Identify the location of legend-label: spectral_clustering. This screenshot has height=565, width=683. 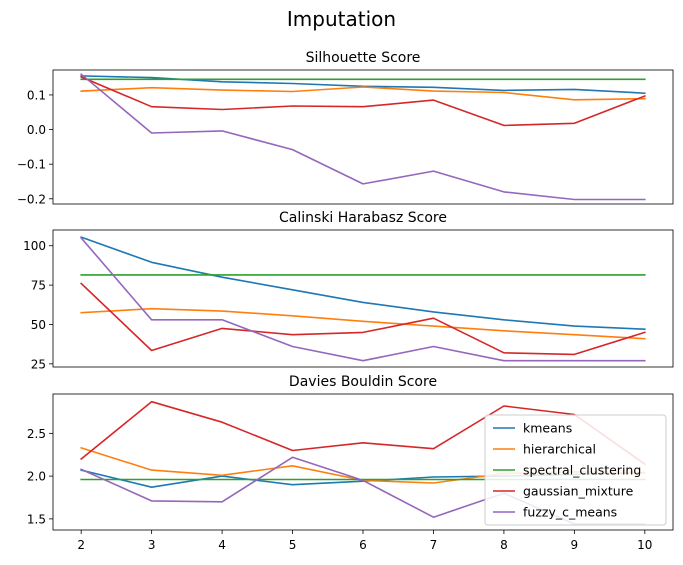
(582, 470).